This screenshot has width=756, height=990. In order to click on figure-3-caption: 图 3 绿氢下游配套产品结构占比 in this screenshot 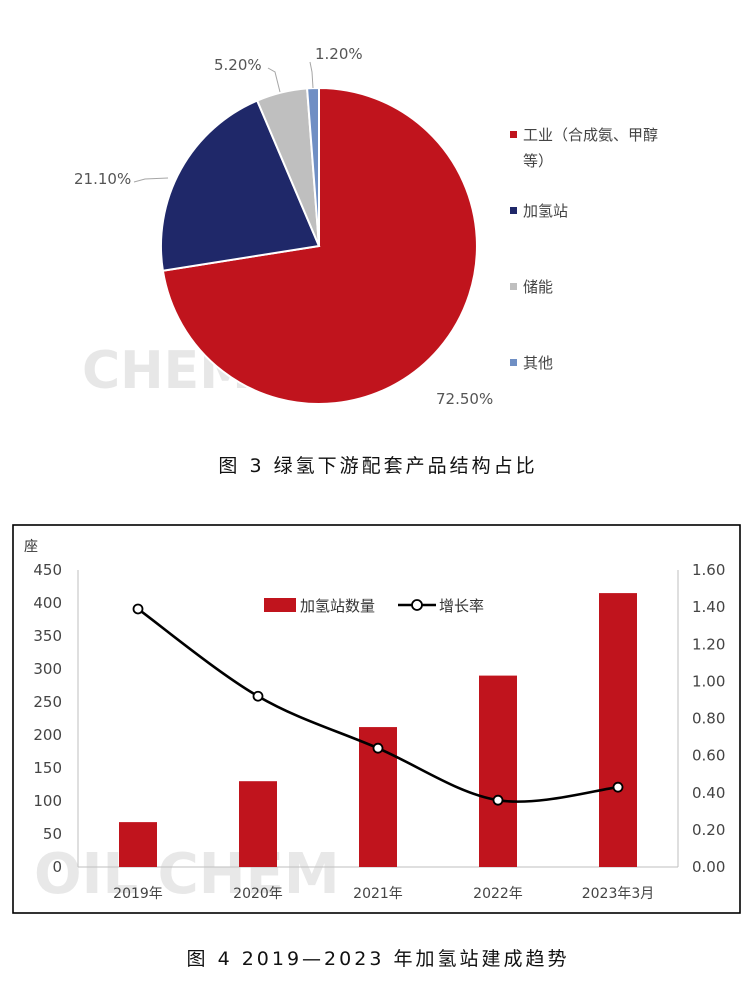, I will do `click(378, 466)`.